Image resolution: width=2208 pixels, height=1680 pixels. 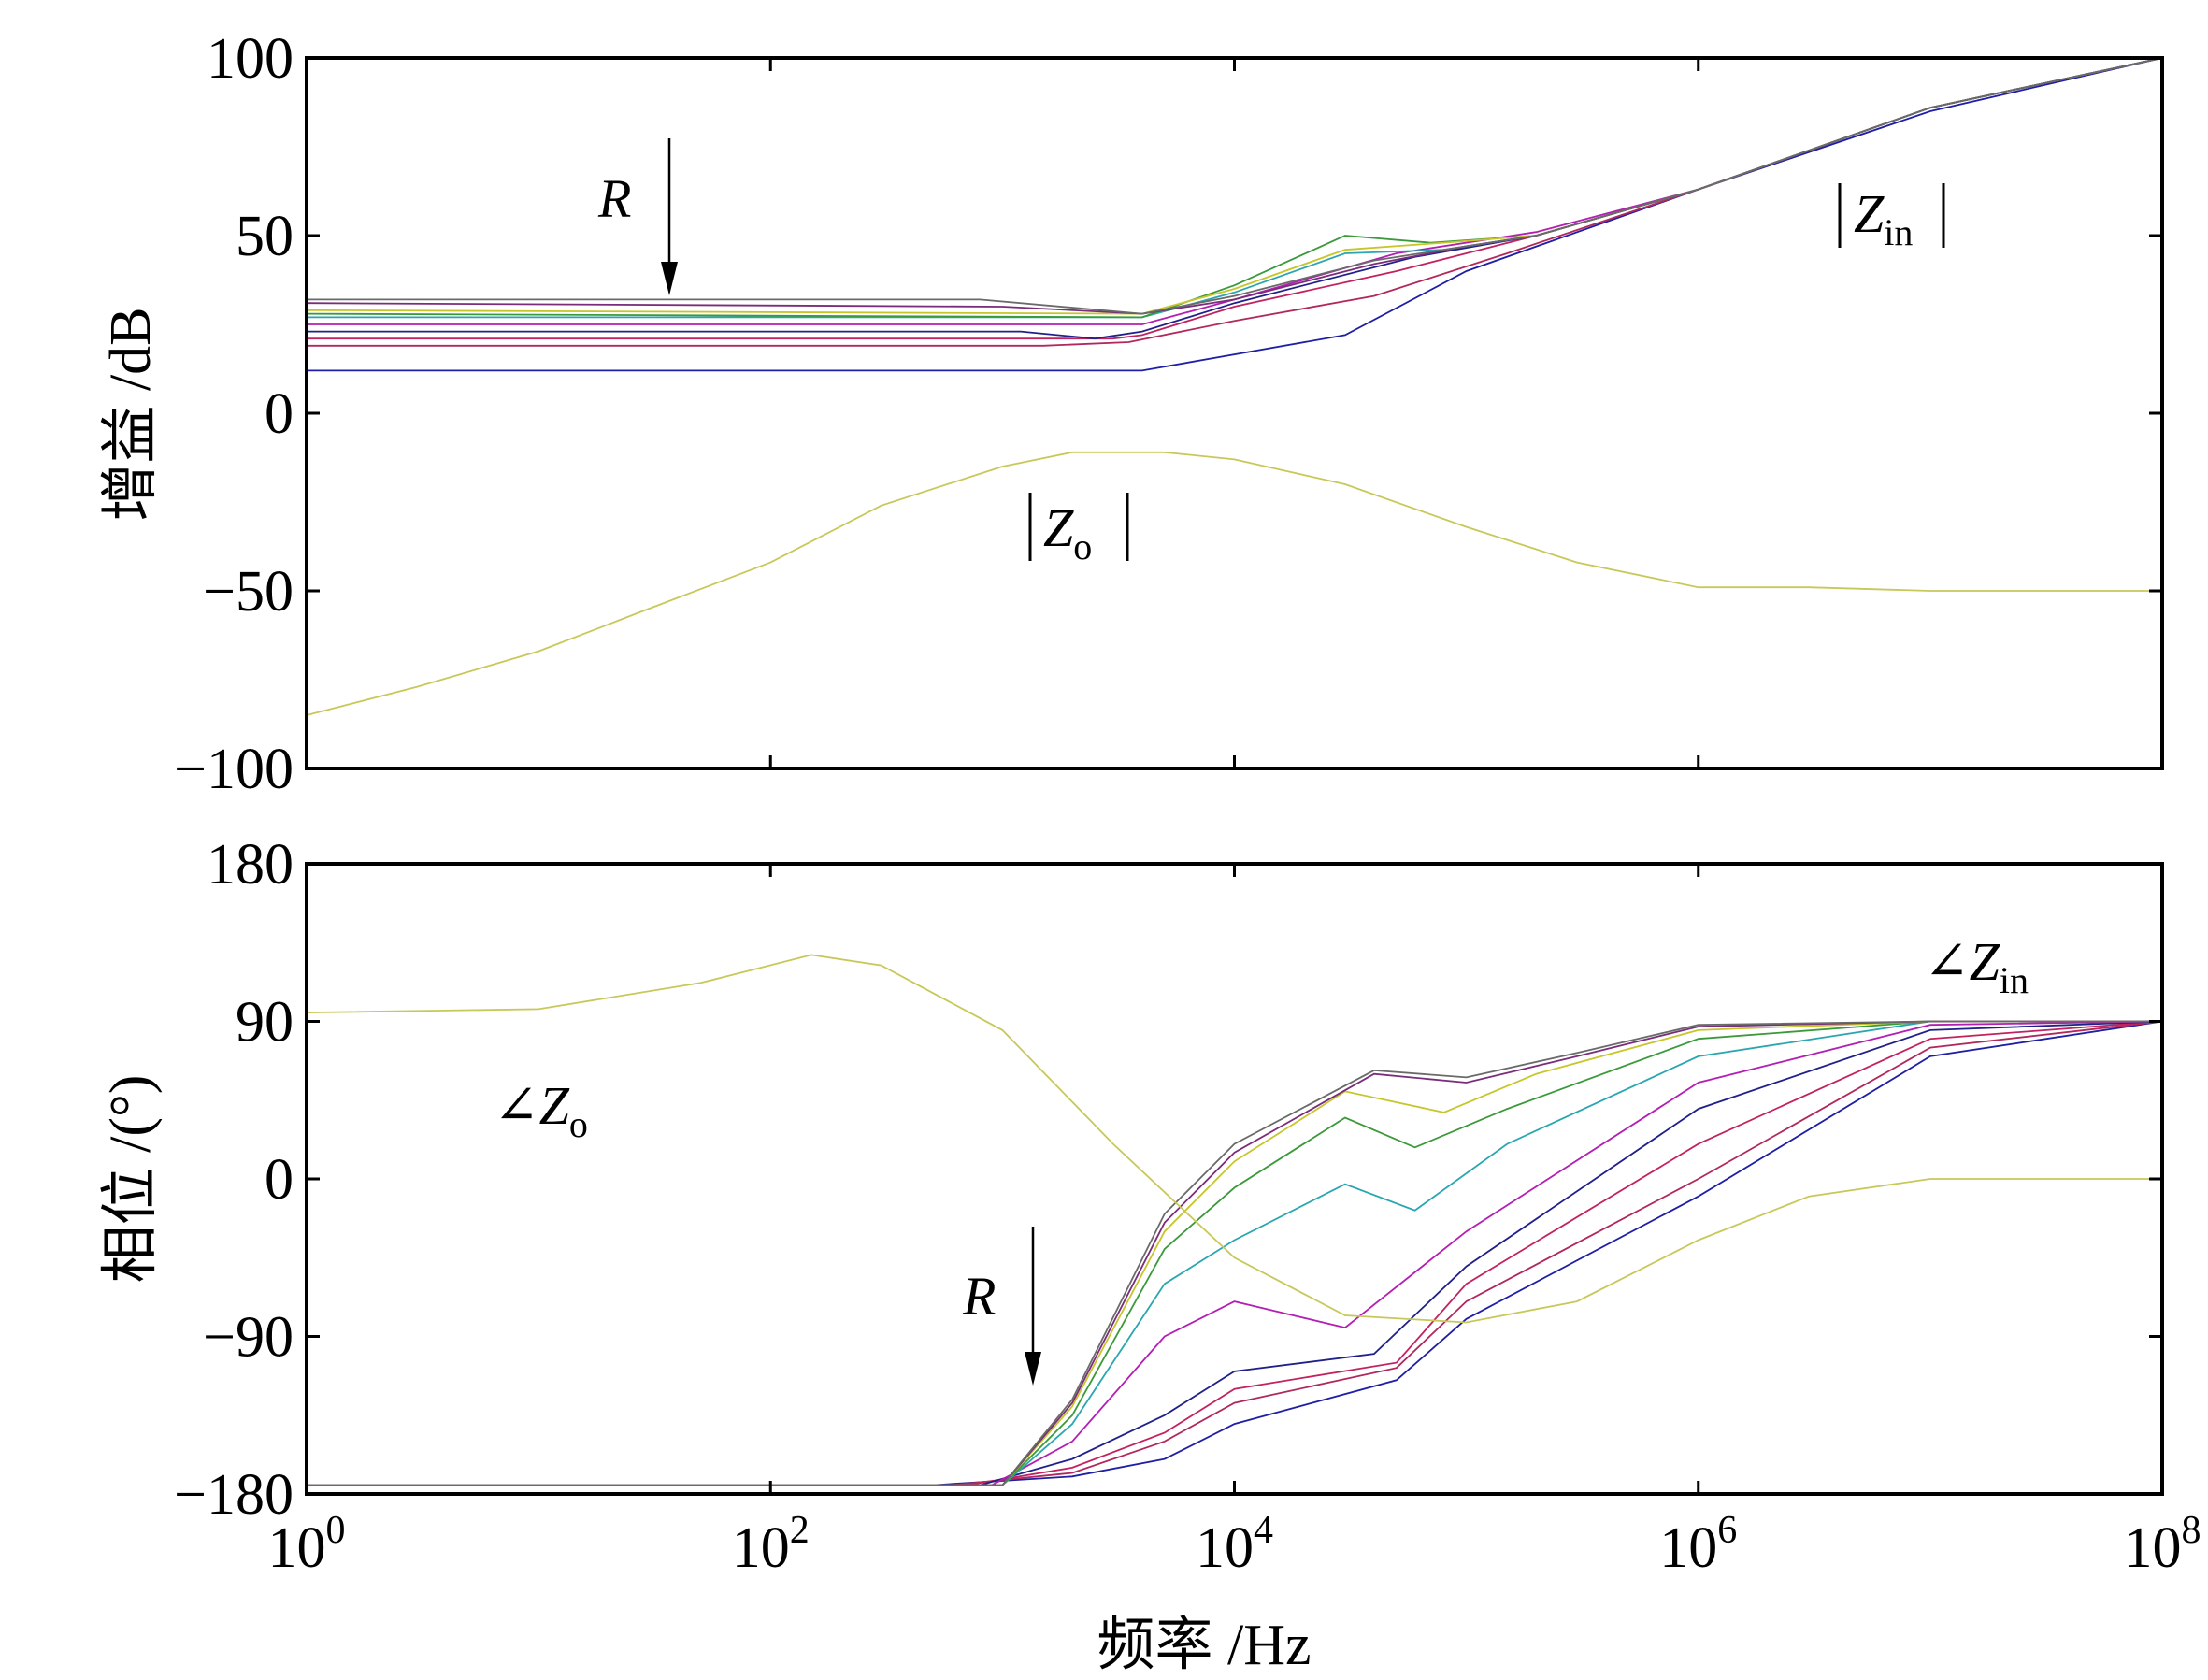 What do you see at coordinates (1204, 1645) in the screenshot?
I see `x-axis-label: 频率 /Hz` at bounding box center [1204, 1645].